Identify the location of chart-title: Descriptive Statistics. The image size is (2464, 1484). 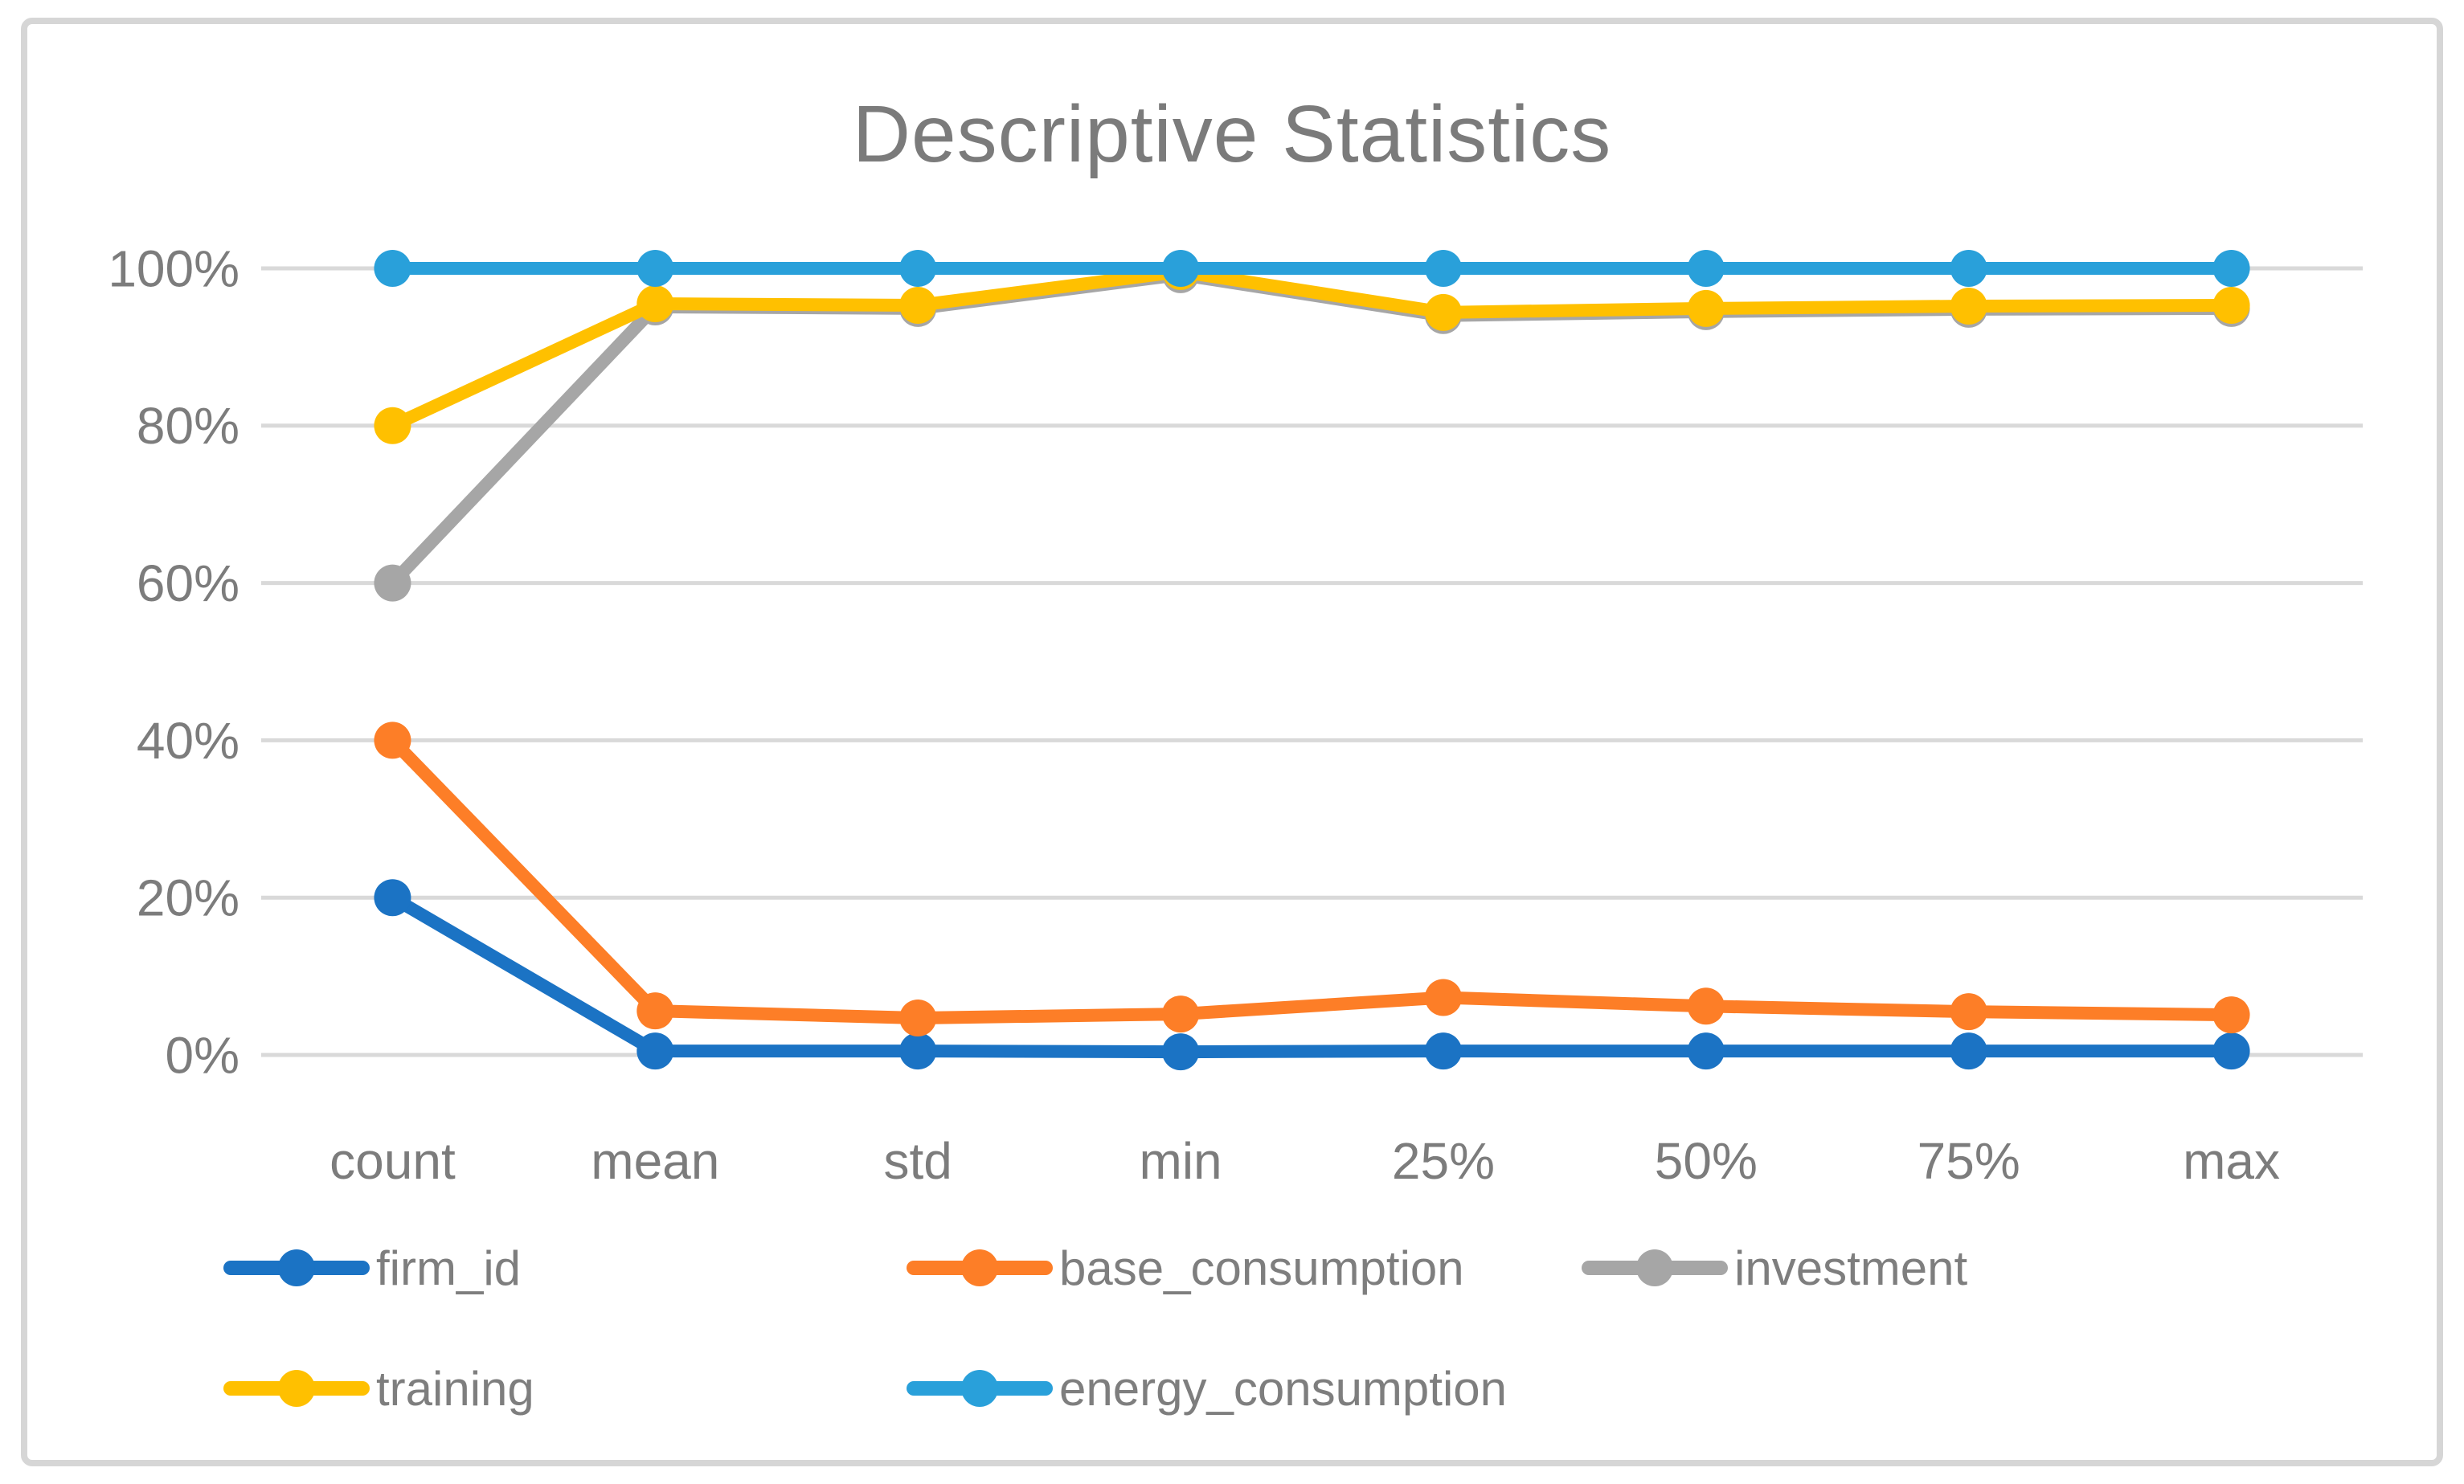
(1232, 134).